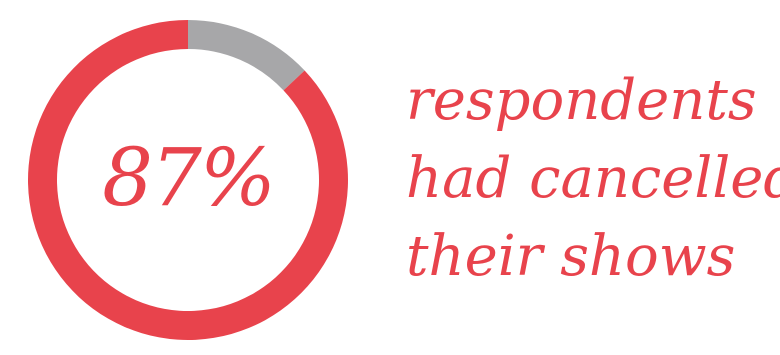  I want to click on caption-line-1: respondents, so click(581, 100).